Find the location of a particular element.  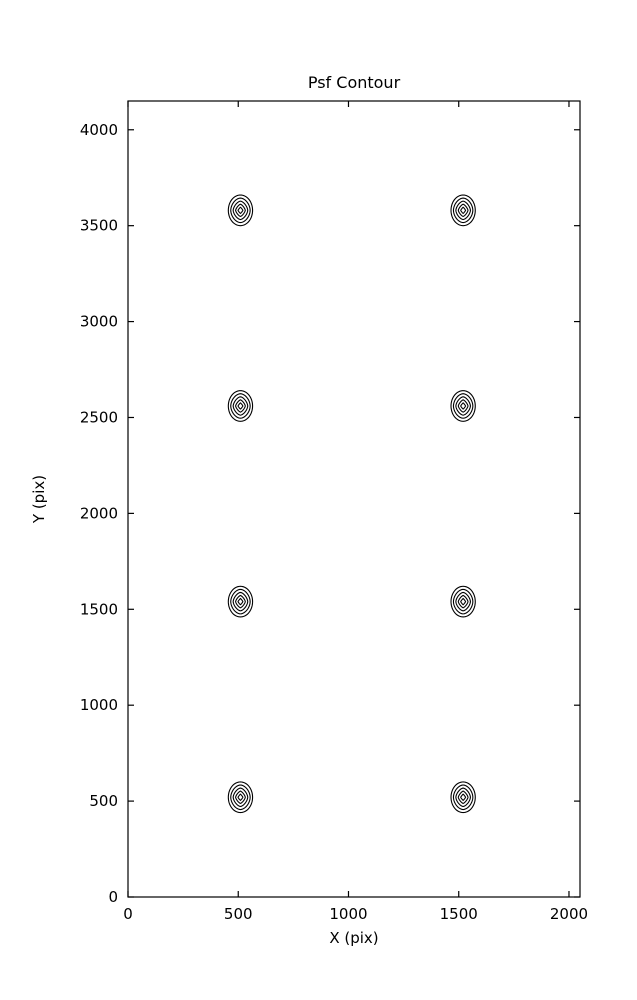

x-tick-label: 2000 is located at coordinates (569, 914).